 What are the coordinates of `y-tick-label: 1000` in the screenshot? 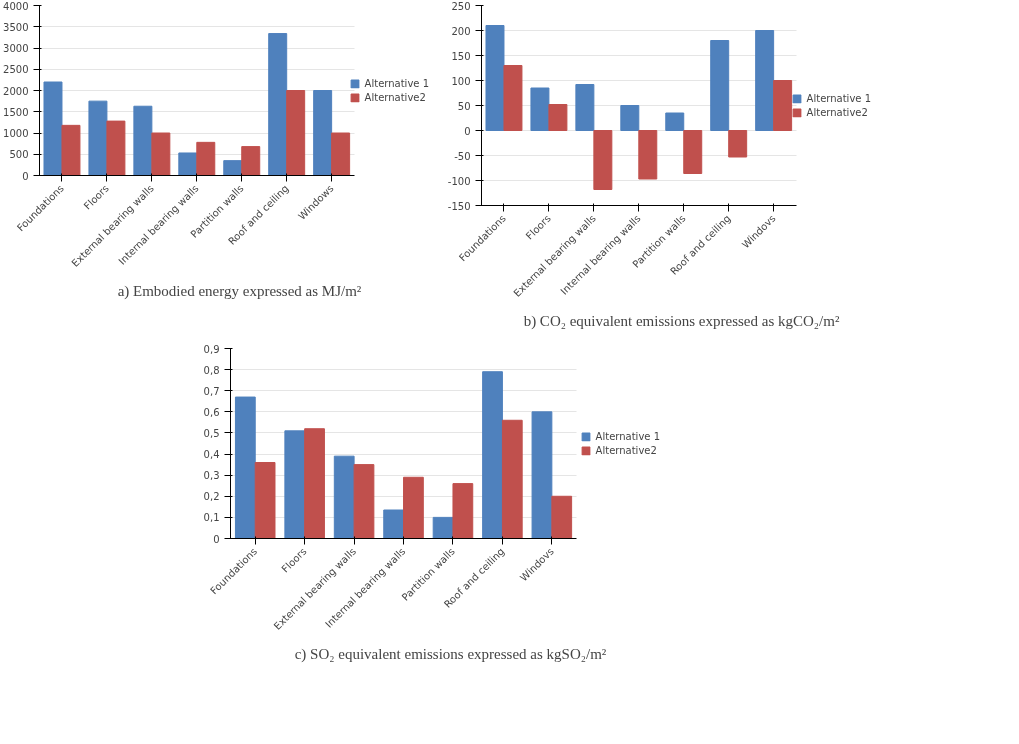 It's located at (16, 133).